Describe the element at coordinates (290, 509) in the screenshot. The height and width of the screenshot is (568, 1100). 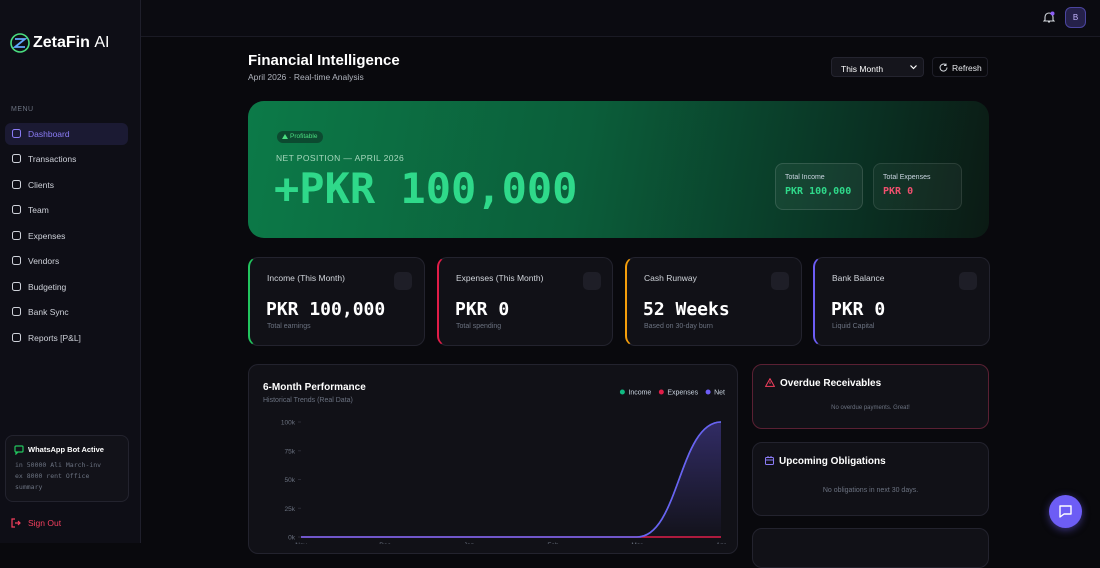
I see `y-tick-label: 25k` at that location.